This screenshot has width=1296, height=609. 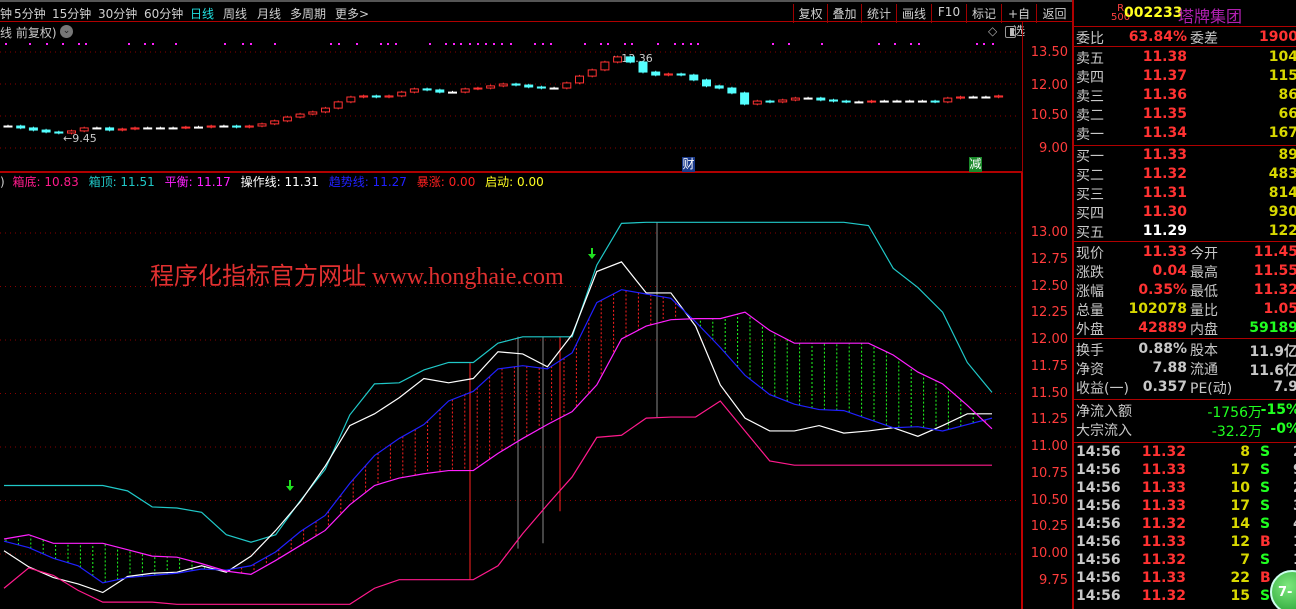 I want to click on diamond-icon: ◇, so click(x=993, y=31).